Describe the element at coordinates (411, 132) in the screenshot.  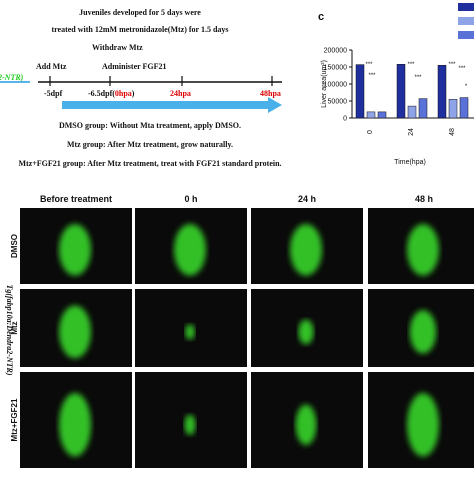
I see `x-tick-label: 24` at that location.